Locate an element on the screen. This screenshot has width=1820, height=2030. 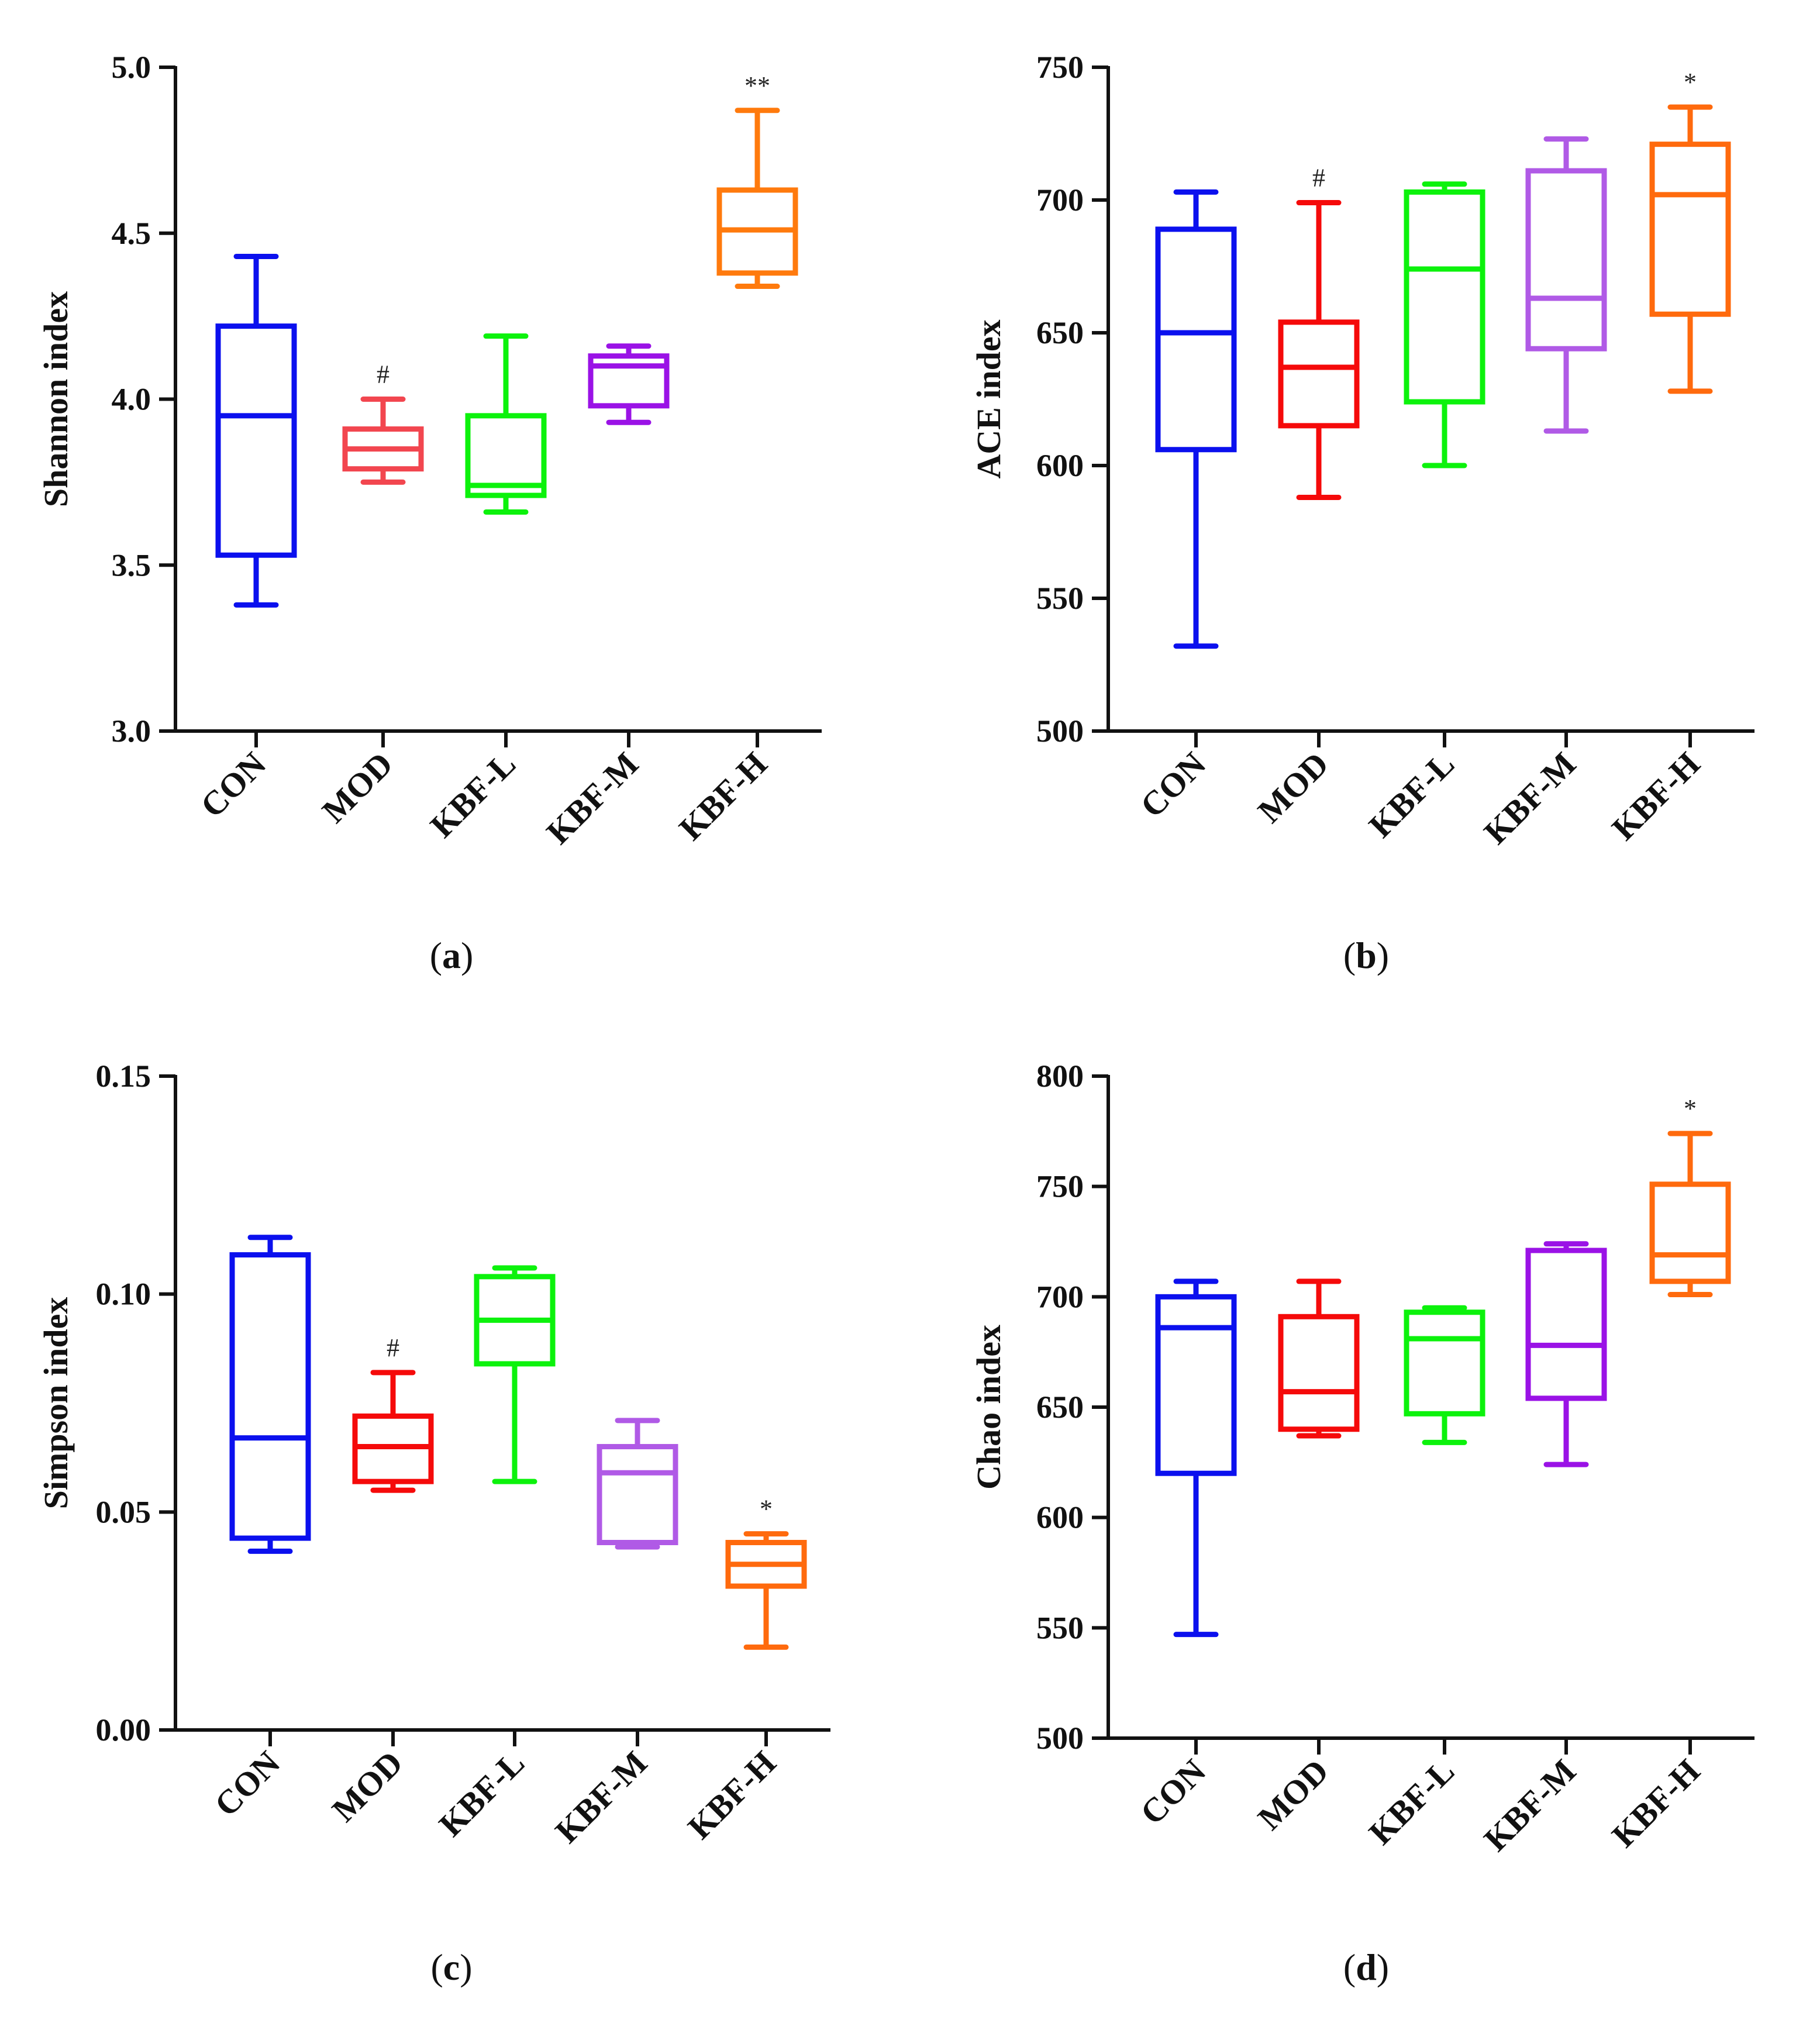
box-plot-mod is located at coordinates (1319, 1358).